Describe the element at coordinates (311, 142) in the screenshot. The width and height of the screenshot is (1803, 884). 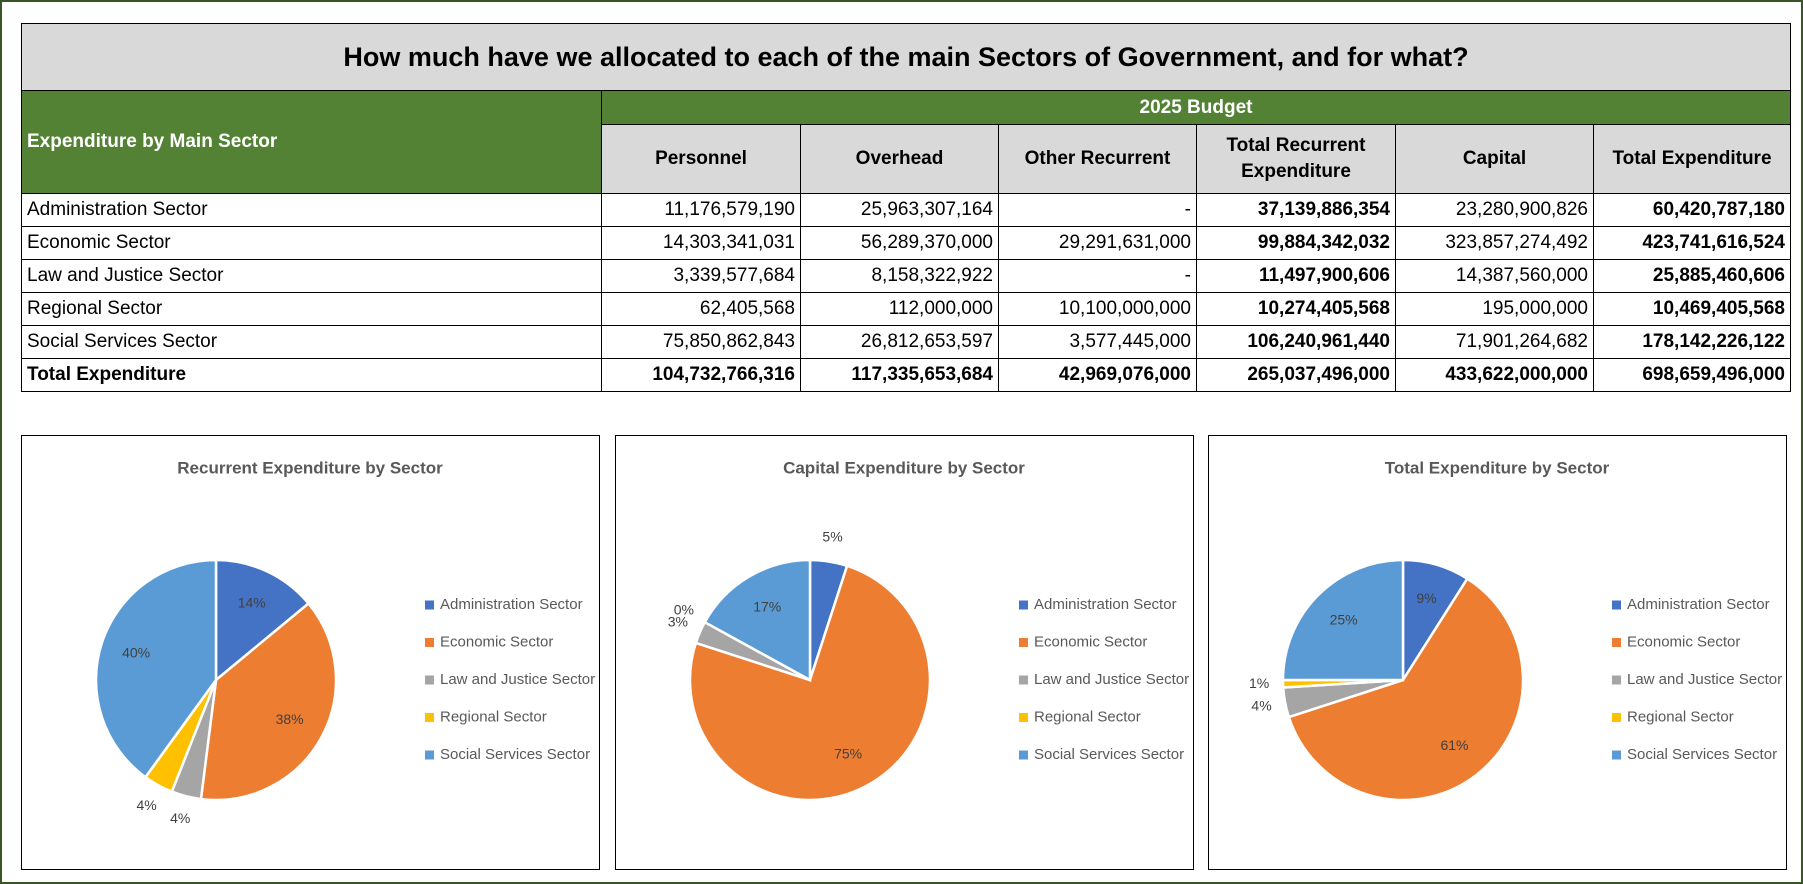
I see `row-header: Expenditure by Main Sector` at that location.